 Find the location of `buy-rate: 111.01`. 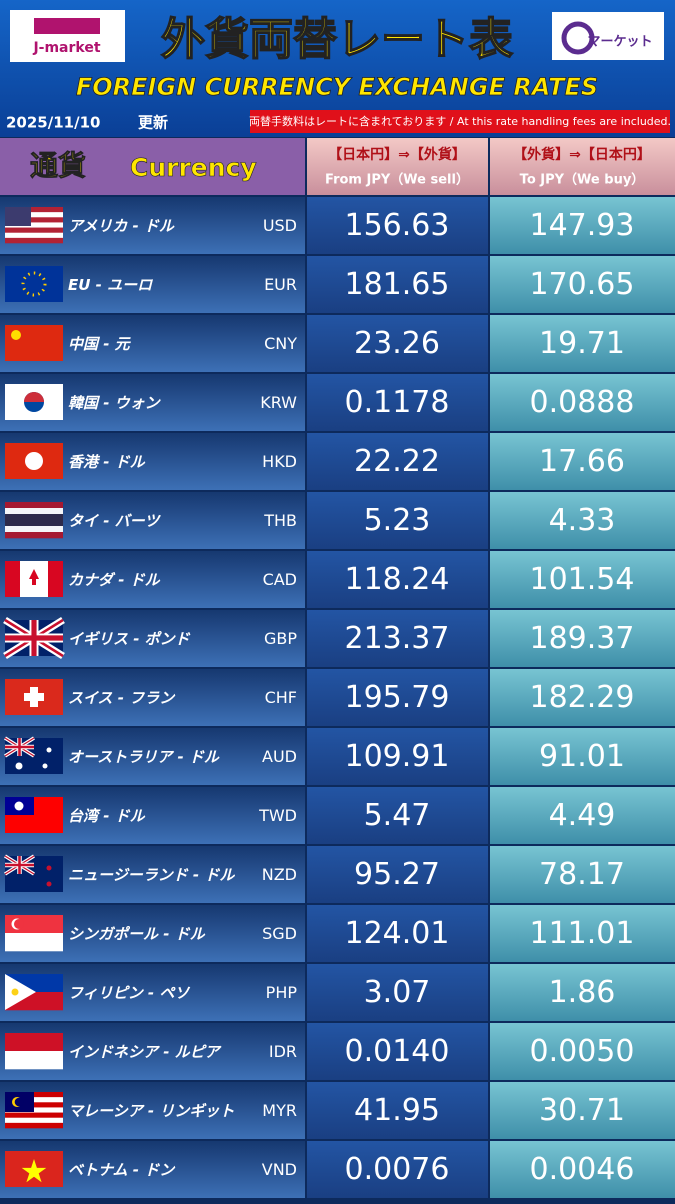

buy-rate: 111.01 is located at coordinates (582, 933).